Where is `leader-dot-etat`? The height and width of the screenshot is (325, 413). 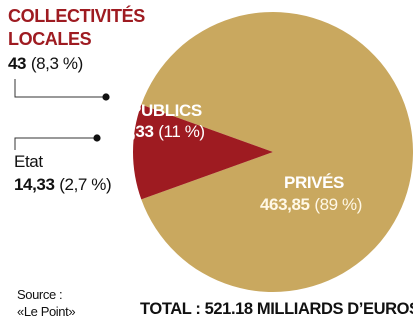 leader-dot-etat is located at coordinates (97, 138).